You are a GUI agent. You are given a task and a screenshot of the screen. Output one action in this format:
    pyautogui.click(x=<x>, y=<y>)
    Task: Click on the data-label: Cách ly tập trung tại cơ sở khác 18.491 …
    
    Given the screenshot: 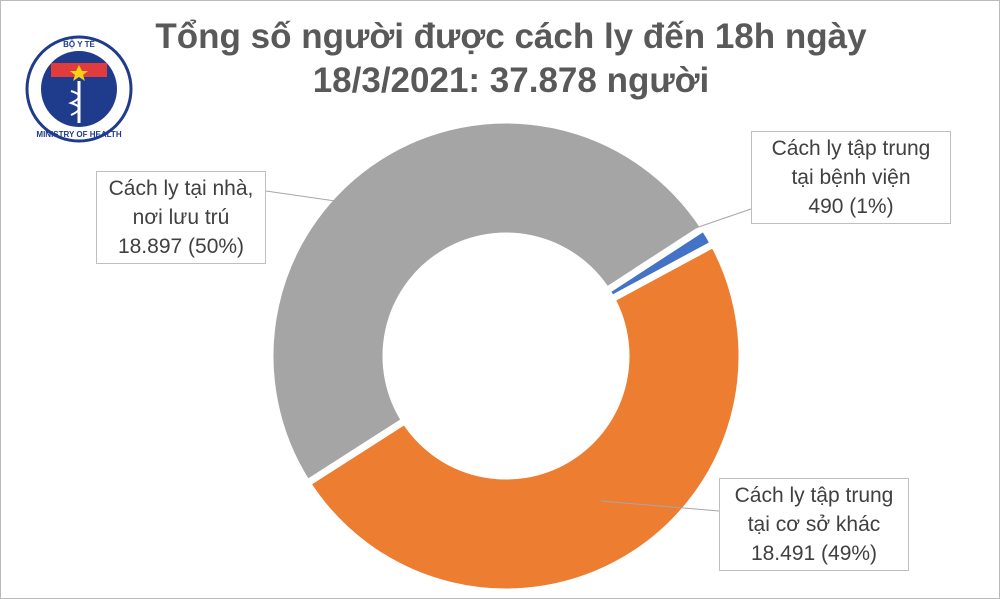 What is the action you would take?
    pyautogui.click(x=814, y=524)
    